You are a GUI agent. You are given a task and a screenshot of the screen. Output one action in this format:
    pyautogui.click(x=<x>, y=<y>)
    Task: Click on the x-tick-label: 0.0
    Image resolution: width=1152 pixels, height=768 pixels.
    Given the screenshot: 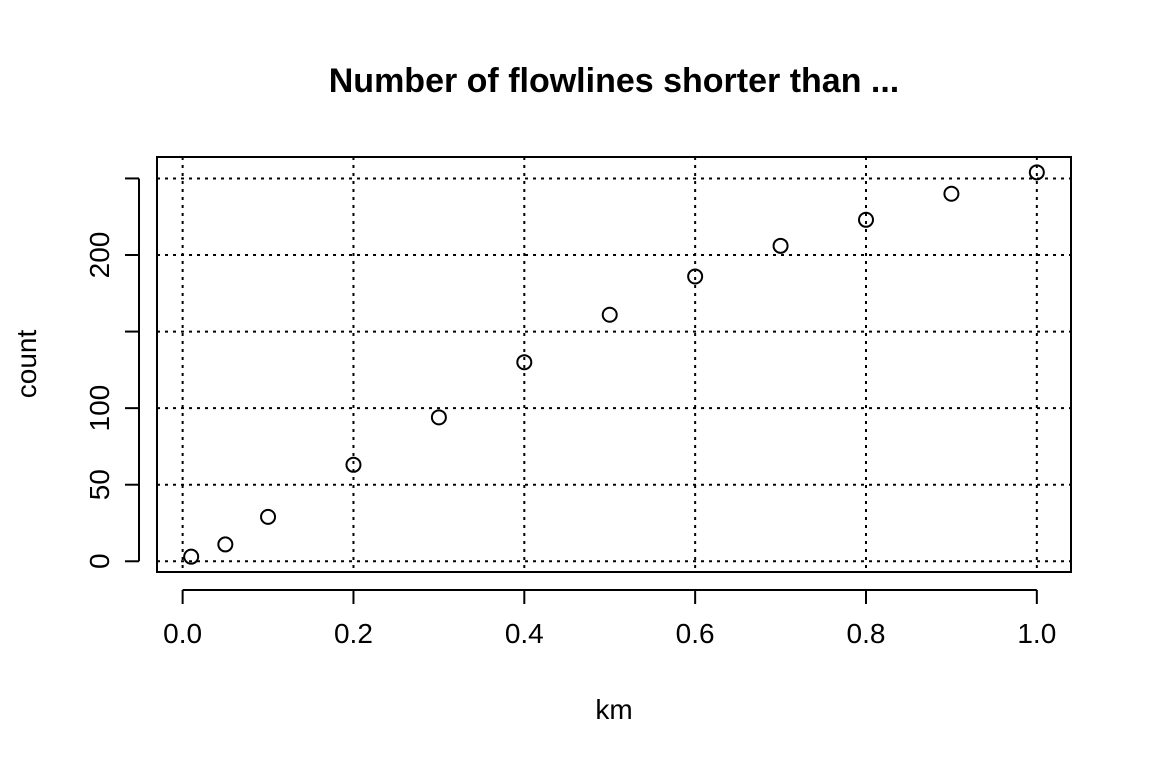 What is the action you would take?
    pyautogui.click(x=182, y=633)
    